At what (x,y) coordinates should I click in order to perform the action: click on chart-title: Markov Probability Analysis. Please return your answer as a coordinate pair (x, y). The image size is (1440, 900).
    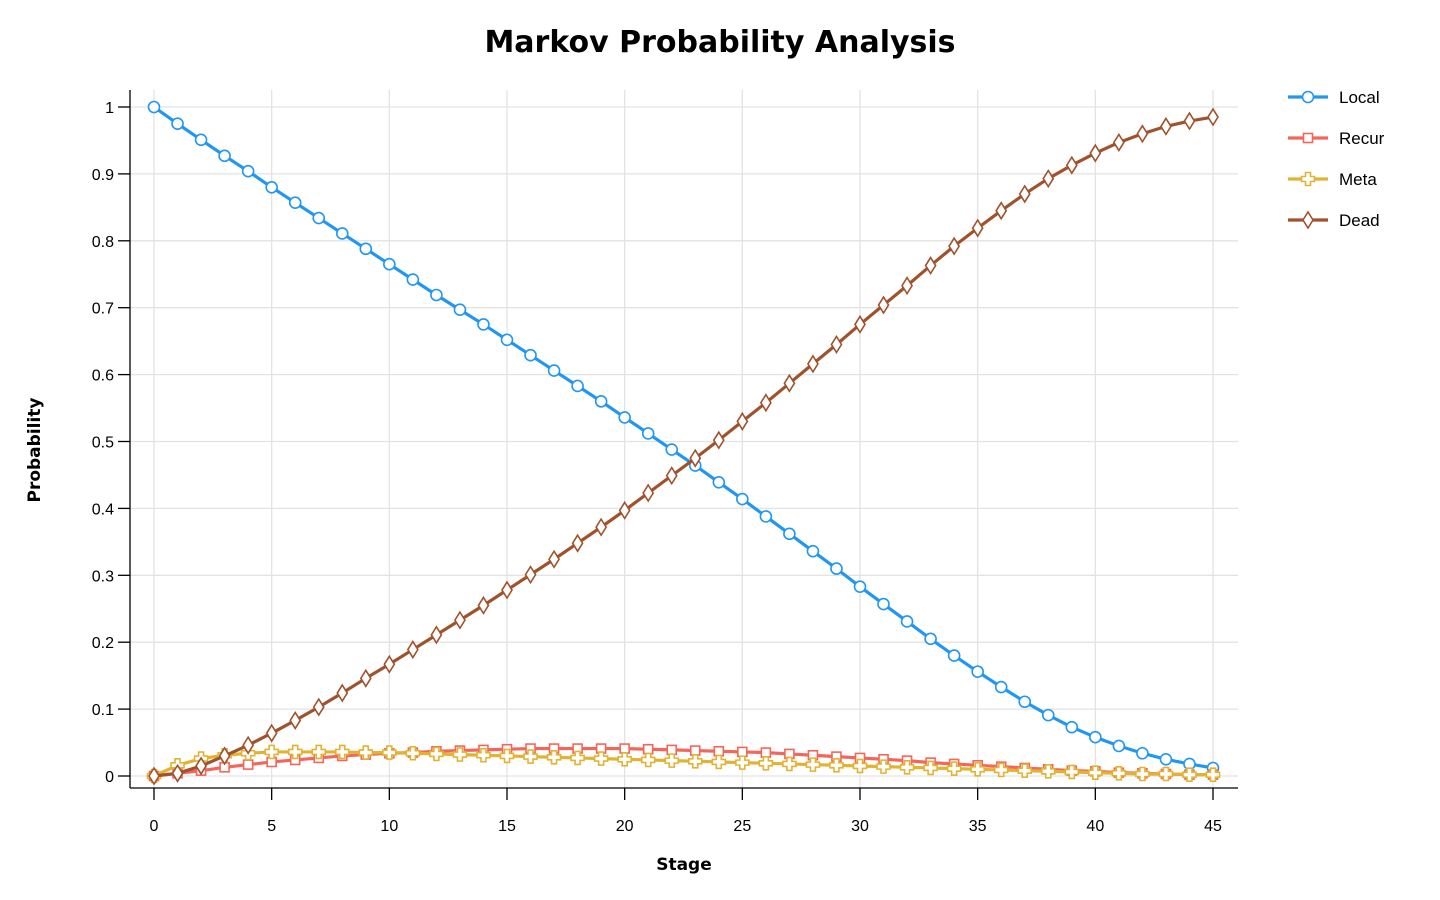
    Looking at the image, I should click on (719, 42).